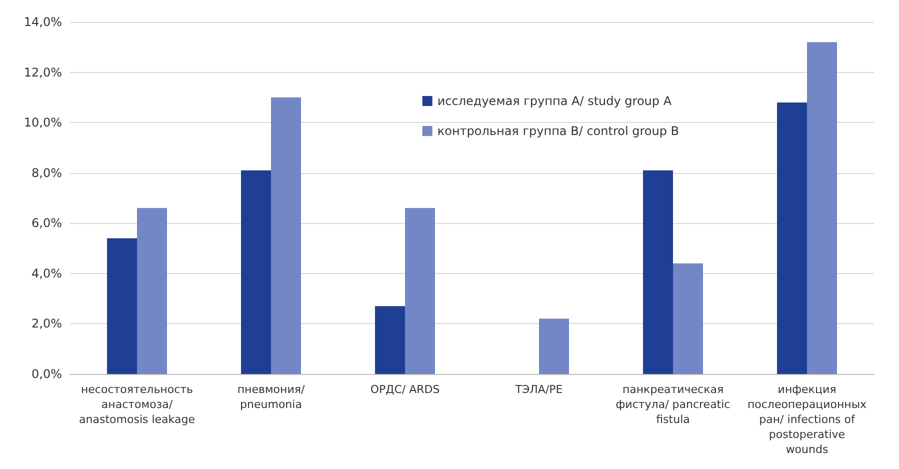 Image resolution: width=899 pixels, height=469 pixels. What do you see at coordinates (47, 173) in the screenshot?
I see `y-tick-label: 8,0%` at bounding box center [47, 173].